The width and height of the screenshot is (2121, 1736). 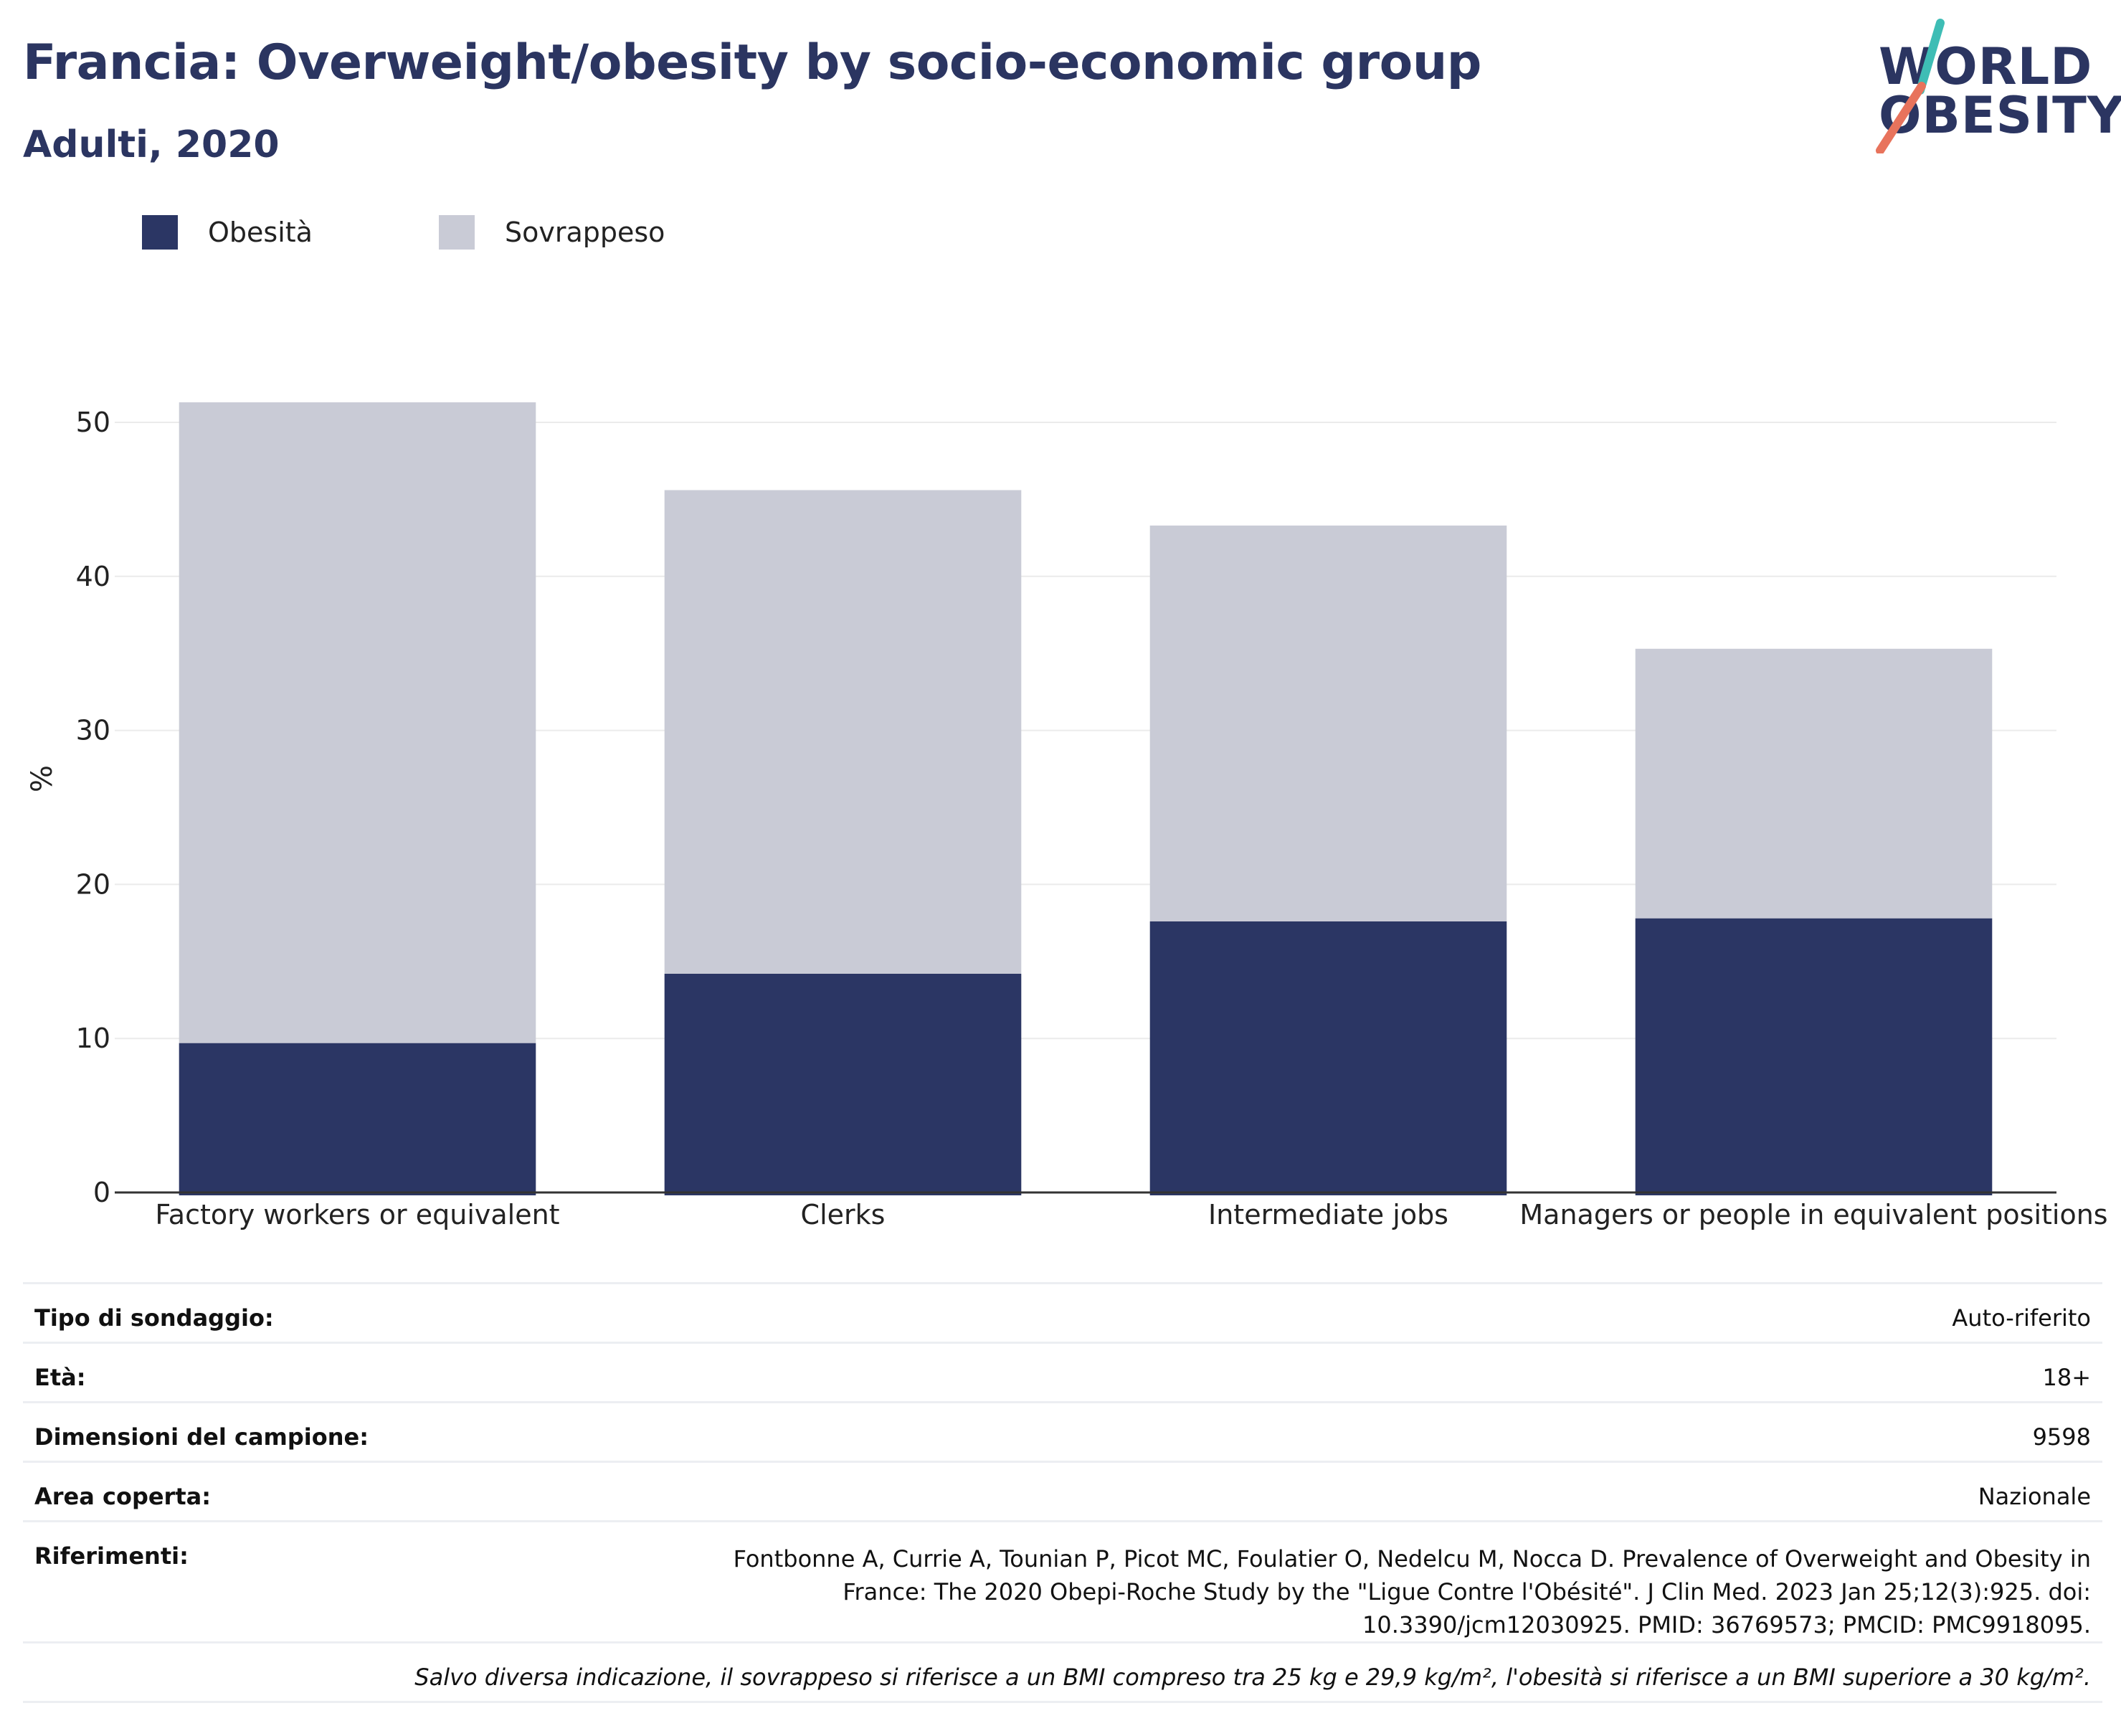 I want to click on info-value: Nazionale, so click(x=2034, y=1497).